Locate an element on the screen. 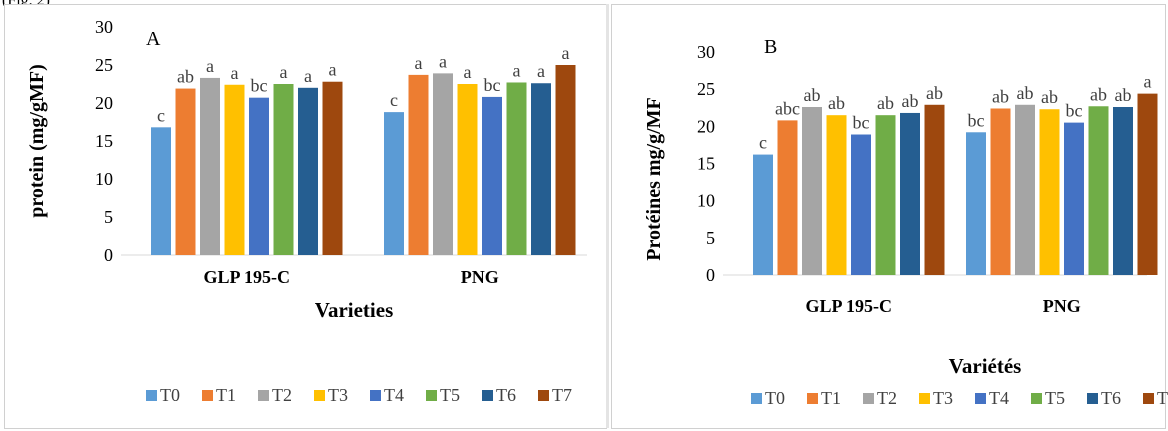  legend-swatch-t1 is located at coordinates (207, 395).